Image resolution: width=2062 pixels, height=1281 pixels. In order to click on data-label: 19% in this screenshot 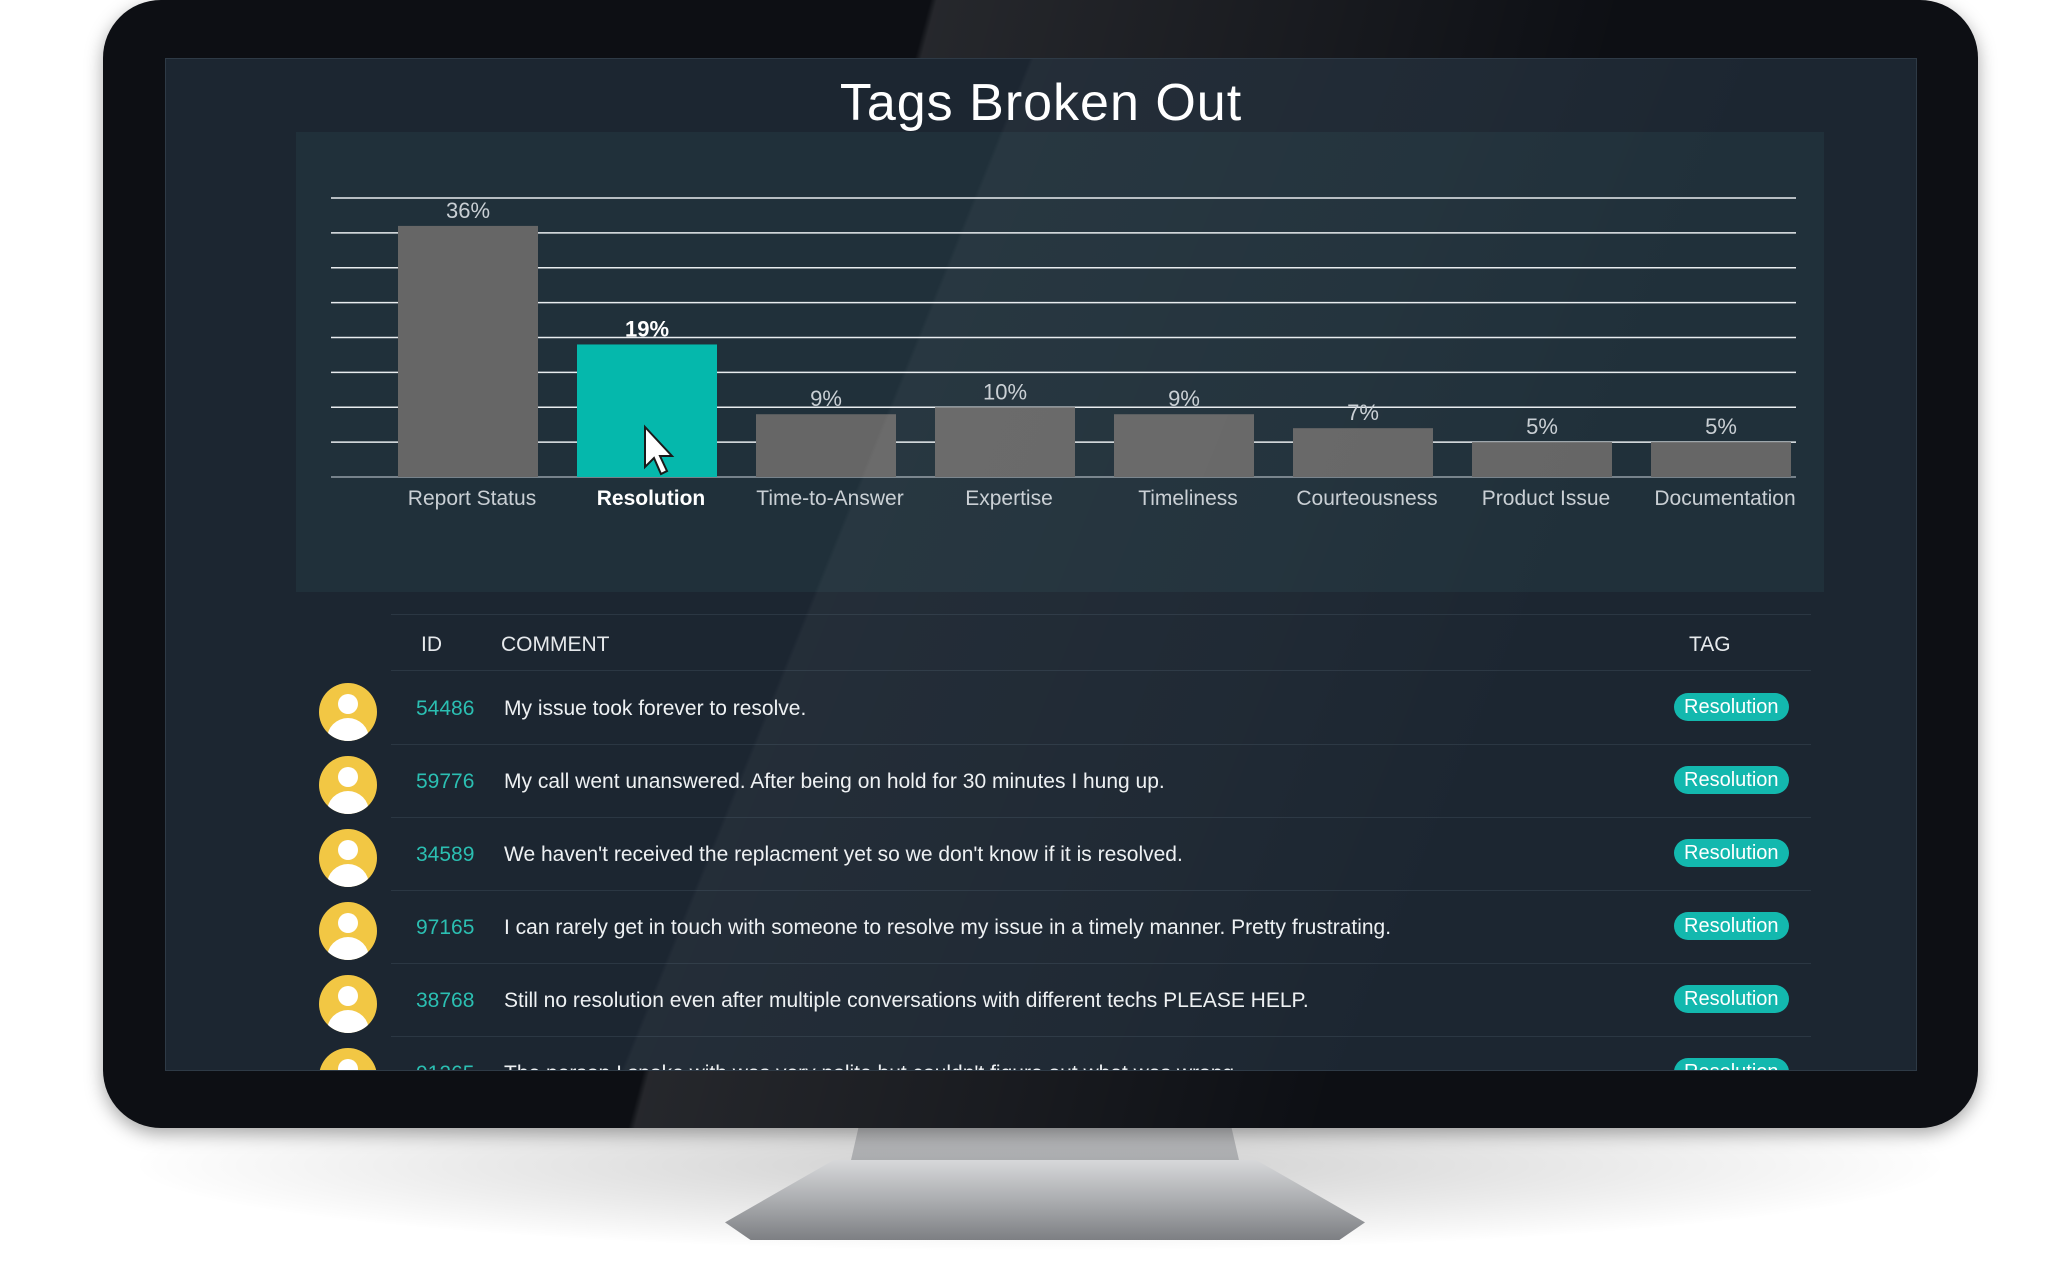, I will do `click(647, 328)`.